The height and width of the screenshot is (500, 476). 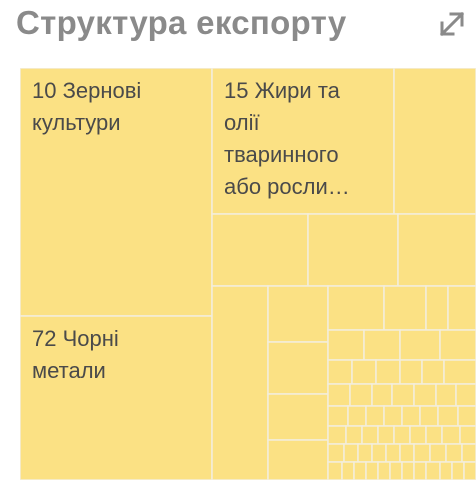 I want to click on treemap-cell-group-72: 72 Чорні метали, so click(x=116, y=397).